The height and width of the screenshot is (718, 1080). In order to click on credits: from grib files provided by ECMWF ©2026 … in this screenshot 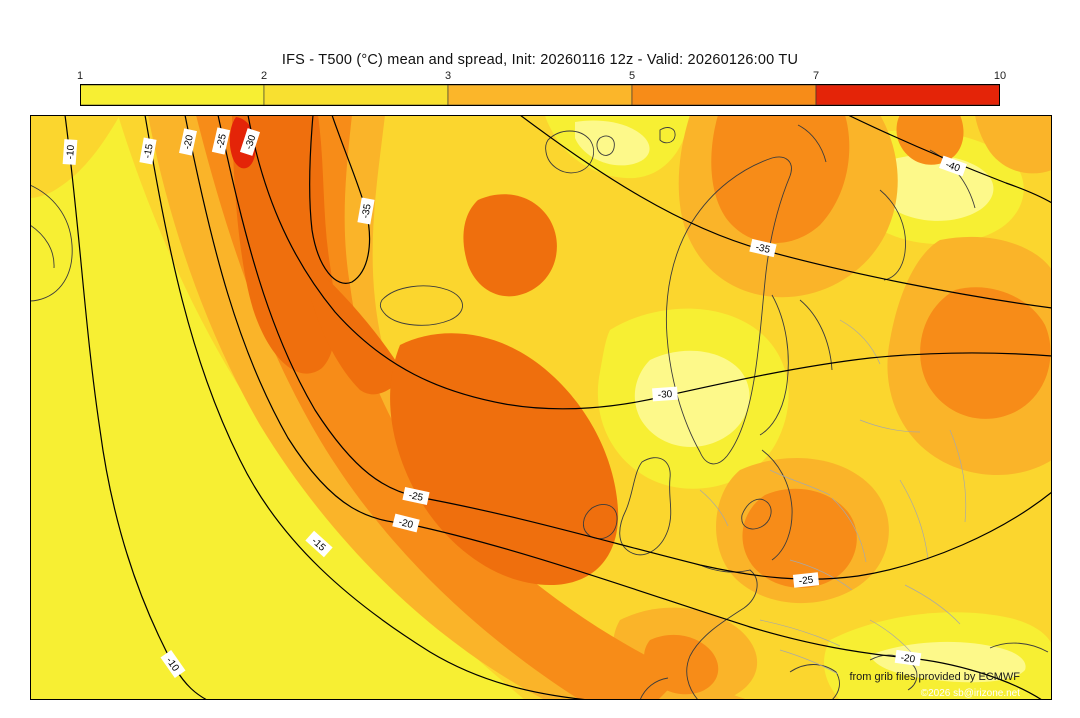, I will do `click(934, 685)`.